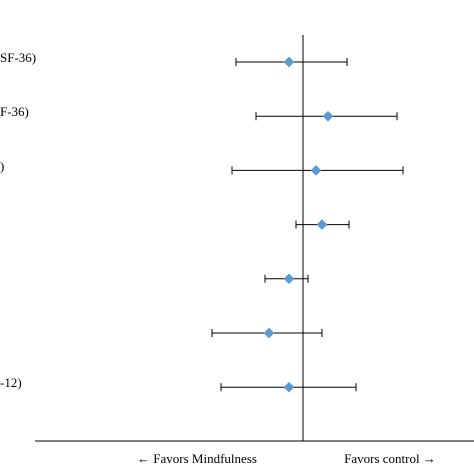 This screenshot has width=474, height=474. What do you see at coordinates (197, 458) in the screenshot?
I see `left-direction-label: ← Favors Mindfulness` at bounding box center [197, 458].